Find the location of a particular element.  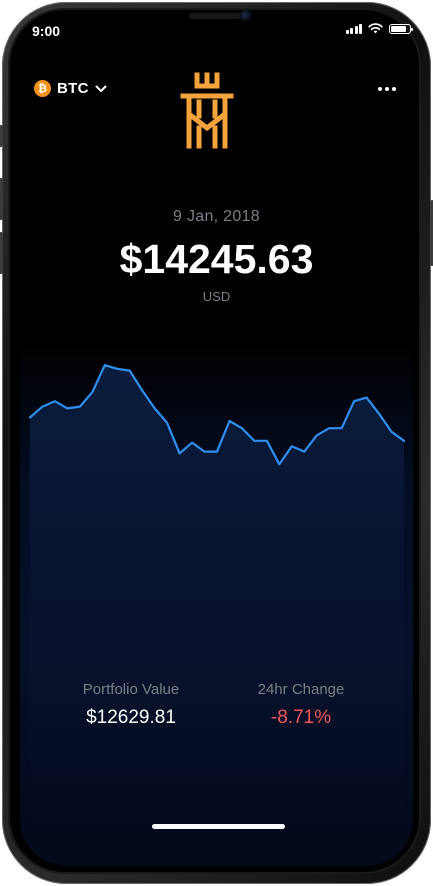

portfolio-value-stat: Portfolio Value $12629.81 is located at coordinates (131, 705).